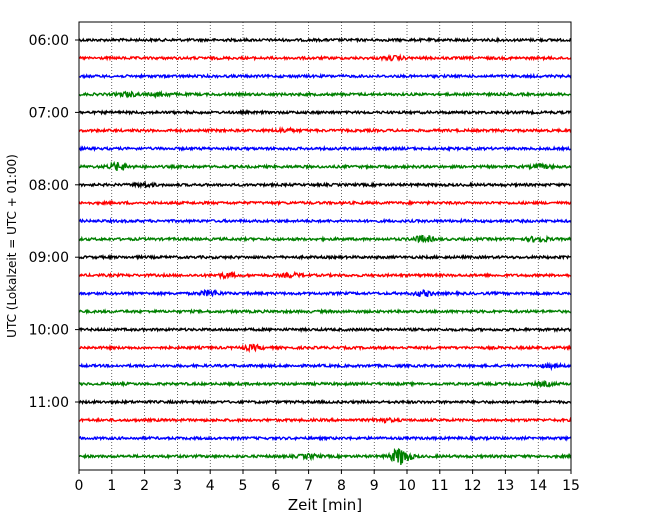  Describe the element at coordinates (49, 41) in the screenshot. I see `y-tick-label: 06:00` at that location.